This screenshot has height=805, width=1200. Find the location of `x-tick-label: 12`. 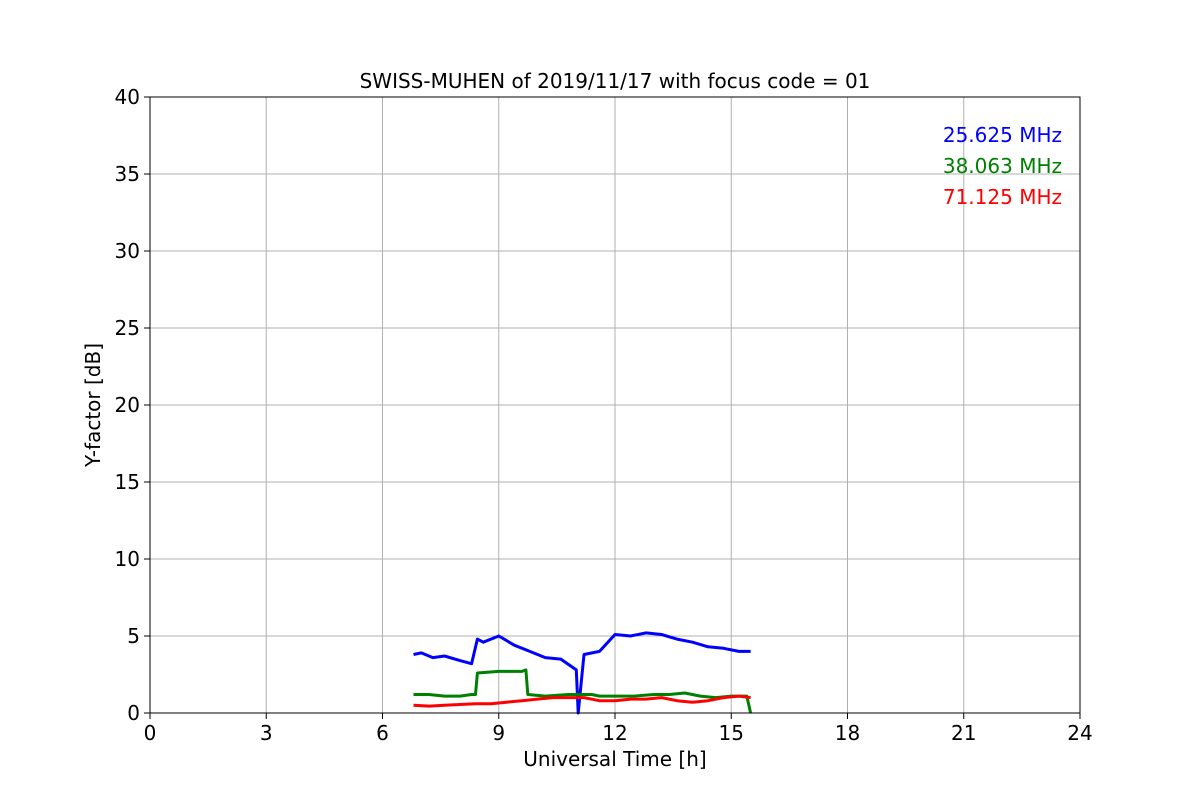

x-tick-label: 12 is located at coordinates (614, 733).